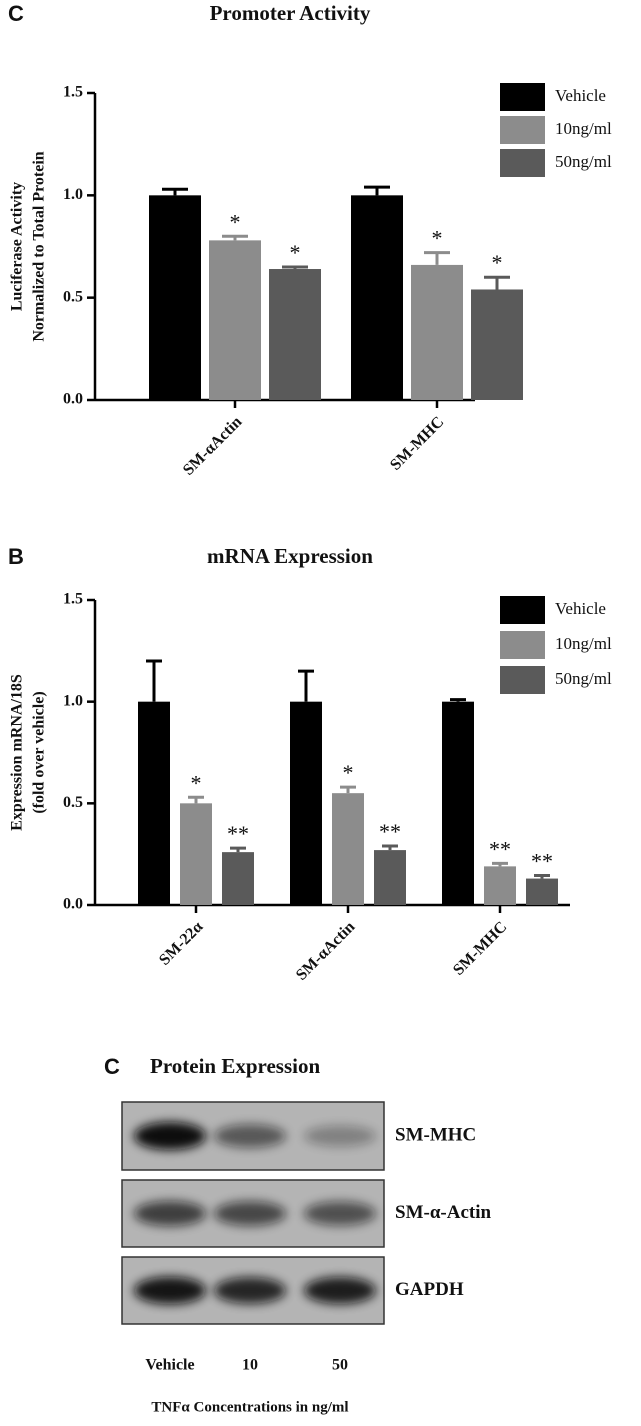 Image resolution: width=641 pixels, height=1426 pixels. Describe the element at coordinates (290, 13) in the screenshot. I see `chart-title: Promoter Activity` at that location.